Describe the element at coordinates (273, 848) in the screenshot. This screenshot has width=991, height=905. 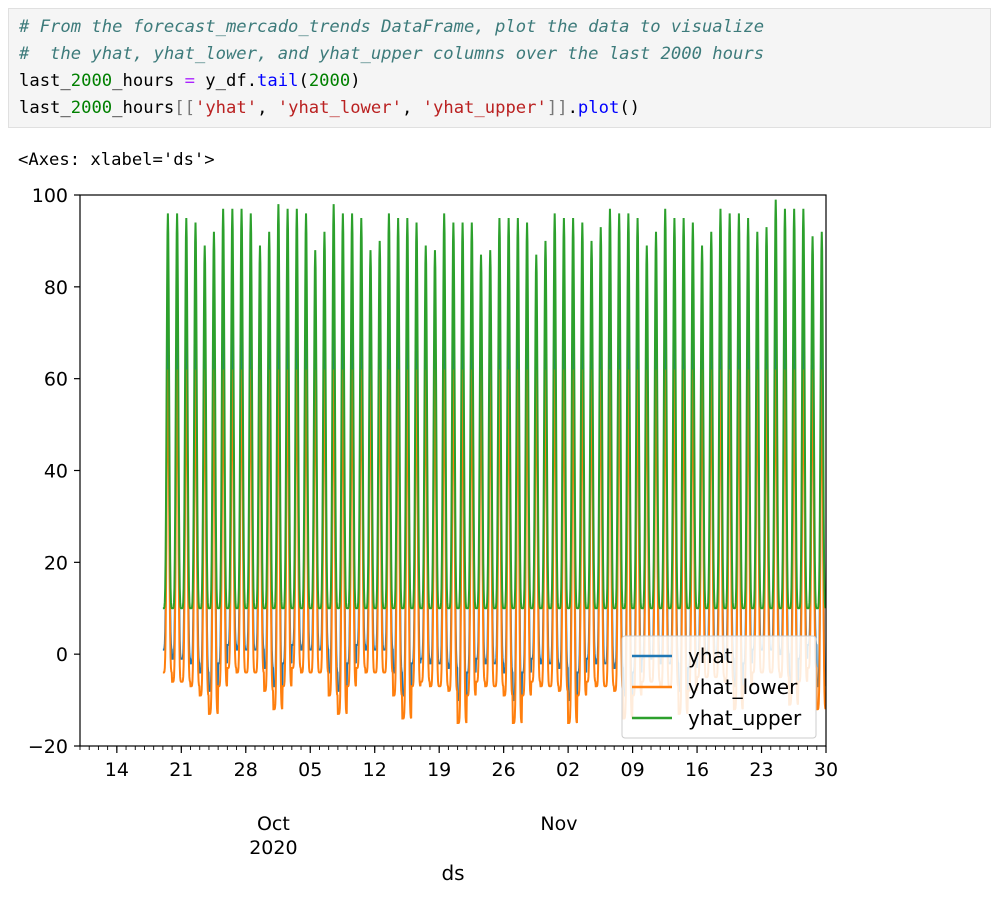
I see `x-year-label: 2020` at that location.